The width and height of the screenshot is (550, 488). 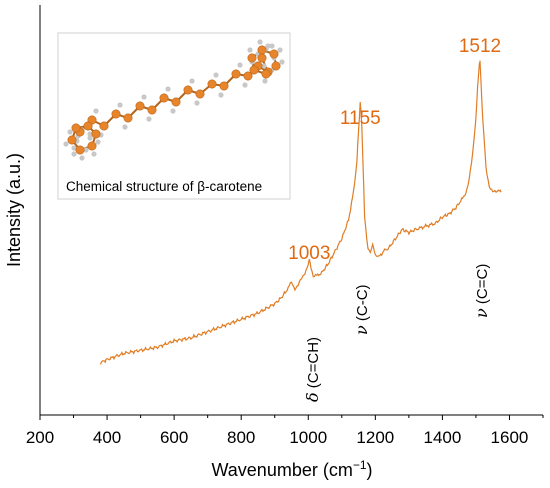 What do you see at coordinates (480, 46) in the screenshot?
I see `peak-label: 1512` at bounding box center [480, 46].